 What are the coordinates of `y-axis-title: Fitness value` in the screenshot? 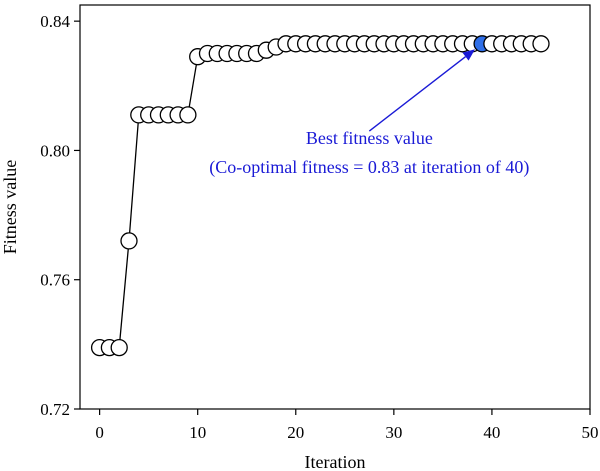 It's located at (10, 207).